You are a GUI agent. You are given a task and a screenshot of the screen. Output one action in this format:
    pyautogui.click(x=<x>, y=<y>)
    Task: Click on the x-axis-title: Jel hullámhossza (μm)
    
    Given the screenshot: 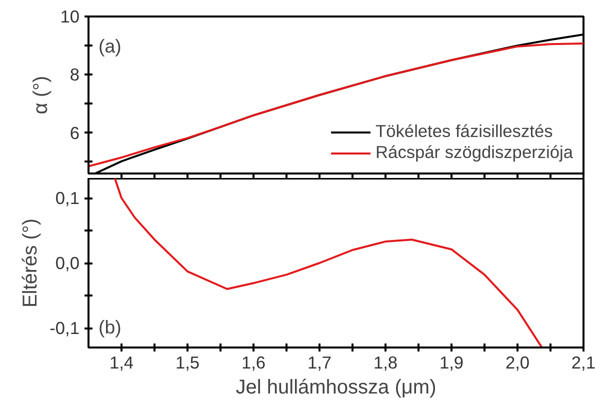 What is the action you would take?
    pyautogui.click(x=336, y=387)
    